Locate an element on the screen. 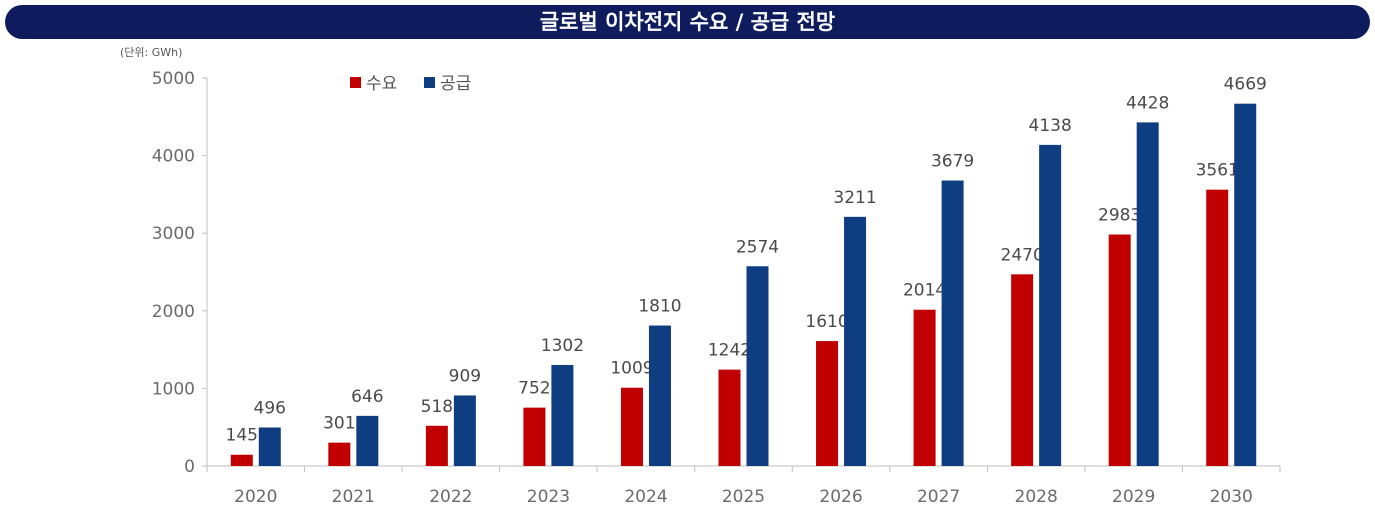  supply-value-label: 3679 is located at coordinates (952, 162).